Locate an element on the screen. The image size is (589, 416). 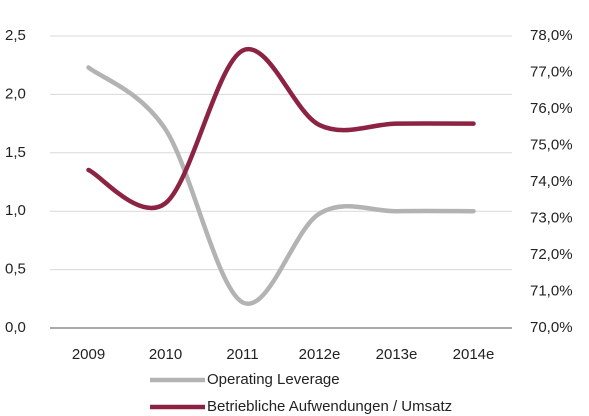
legend-label: Operating Leverage is located at coordinates (273, 379).